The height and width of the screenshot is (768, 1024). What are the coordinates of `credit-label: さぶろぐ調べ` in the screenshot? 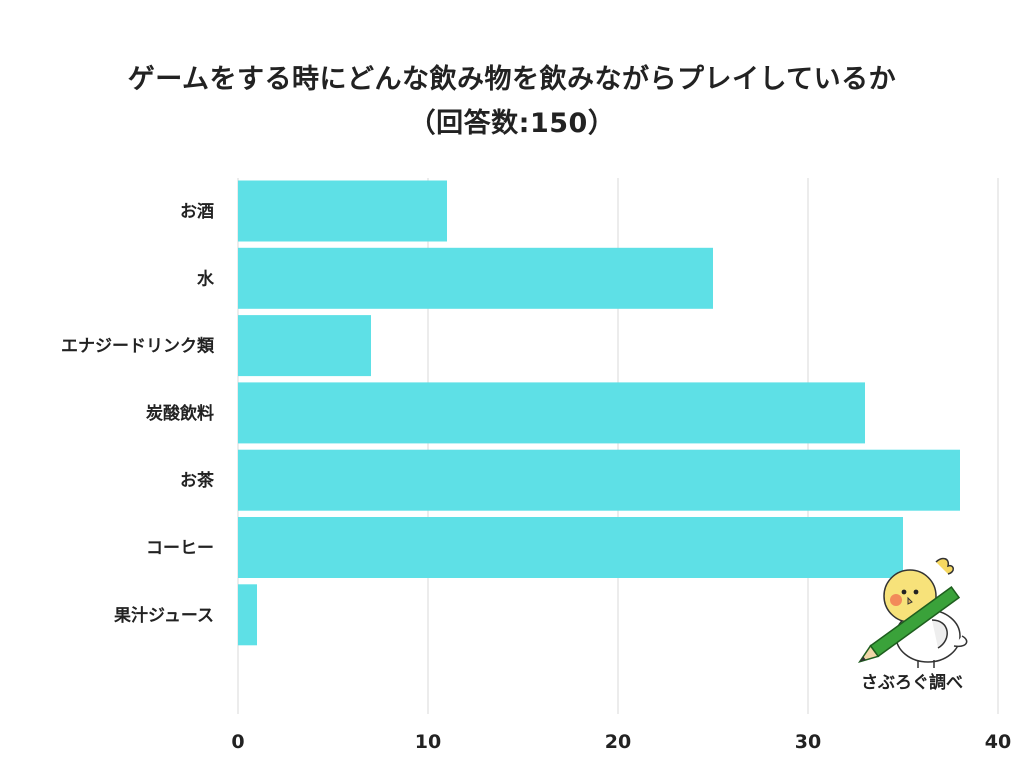 It's located at (912, 682).